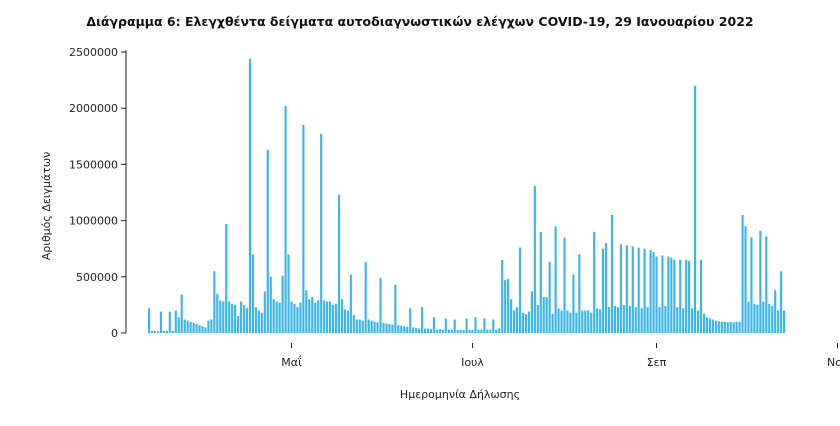  I want to click on y-axis-label: Αριθμός Δειγμάτων, so click(46, 206).